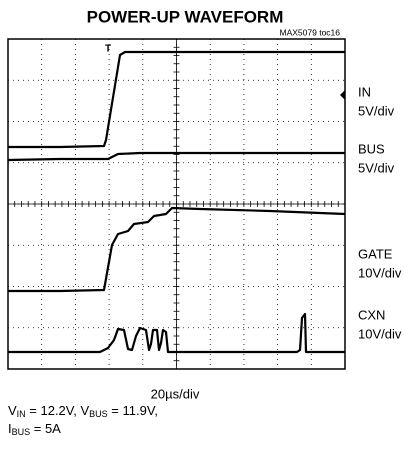  I want to click on cond-text: V, so click(12, 410).